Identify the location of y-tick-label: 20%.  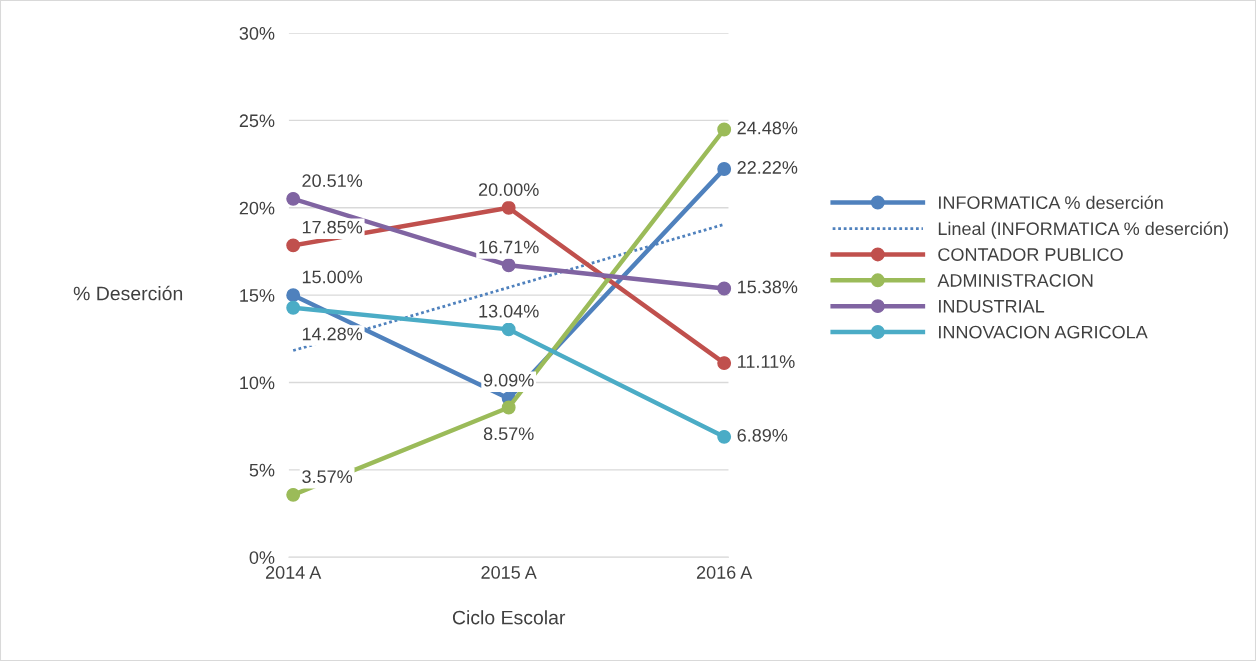
(257, 208).